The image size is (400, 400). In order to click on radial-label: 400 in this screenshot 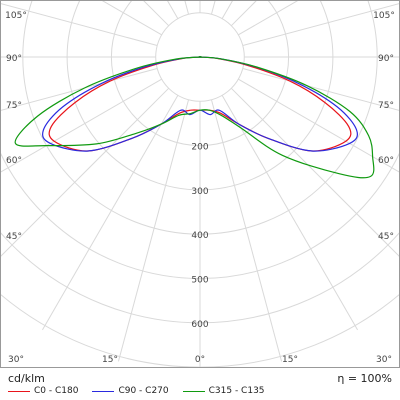, I will do `click(199, 236)`.